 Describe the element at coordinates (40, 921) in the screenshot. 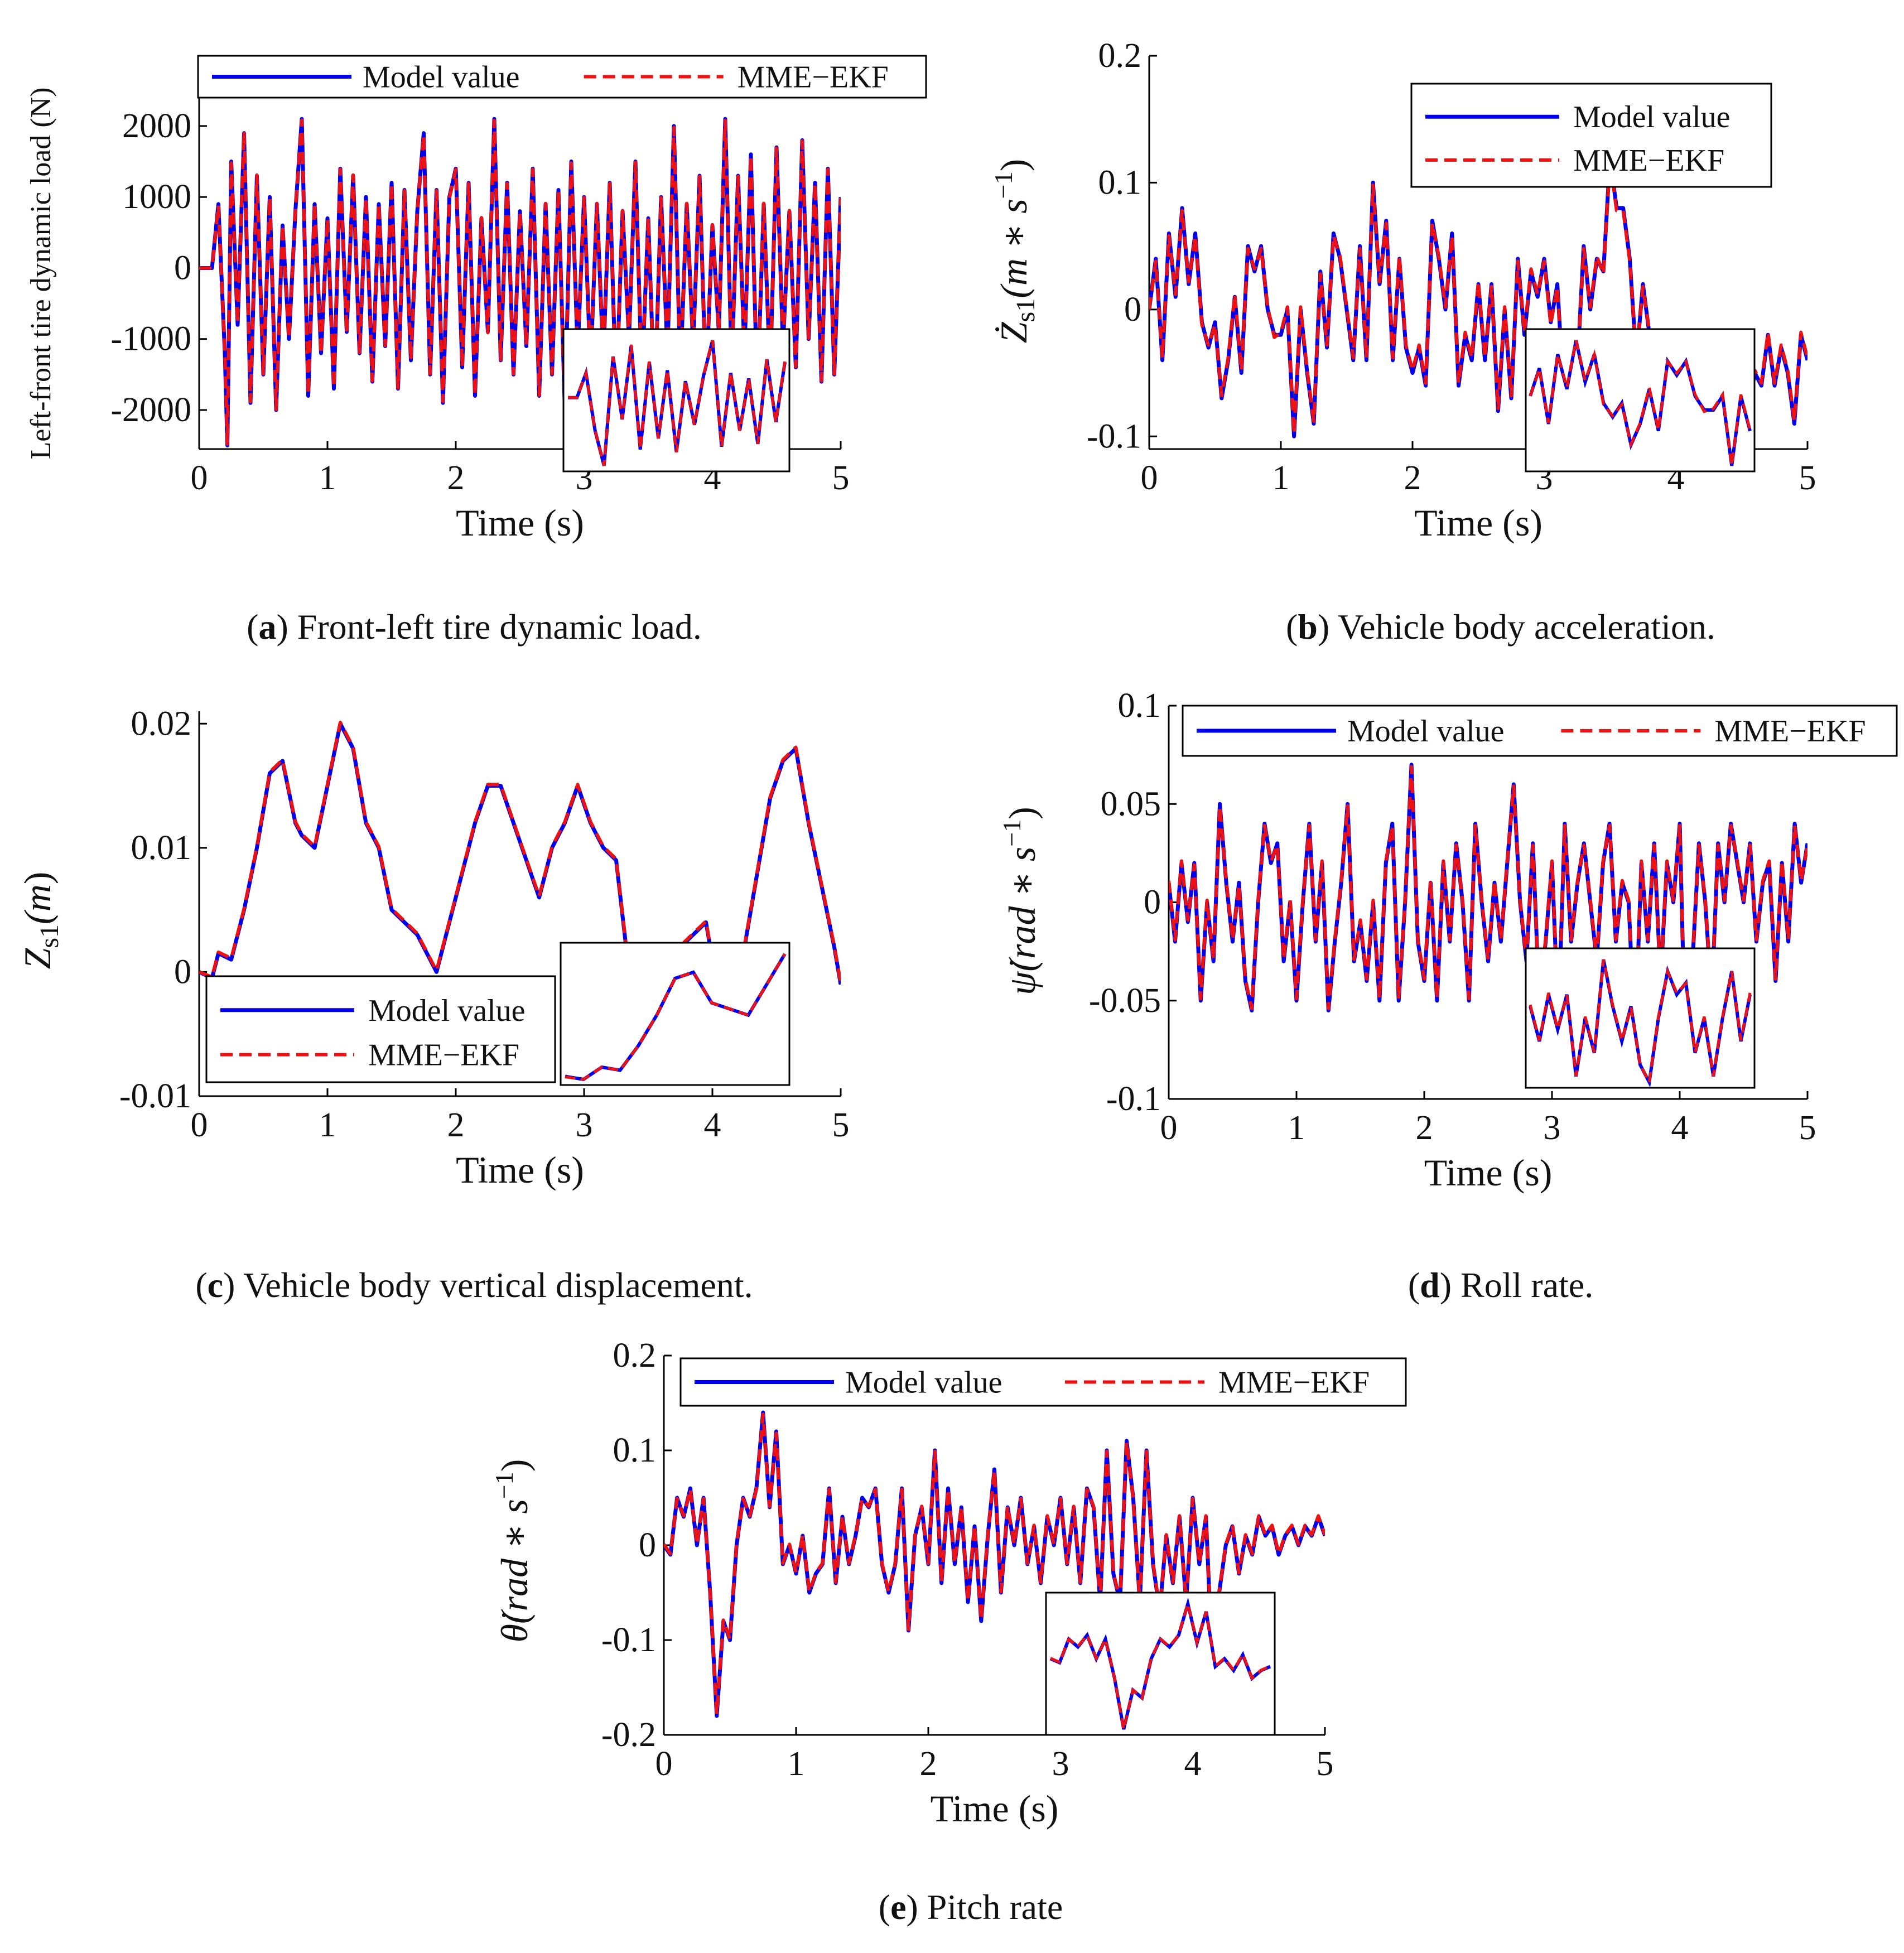

I see `y-axis-label: Zs1(m)` at that location.